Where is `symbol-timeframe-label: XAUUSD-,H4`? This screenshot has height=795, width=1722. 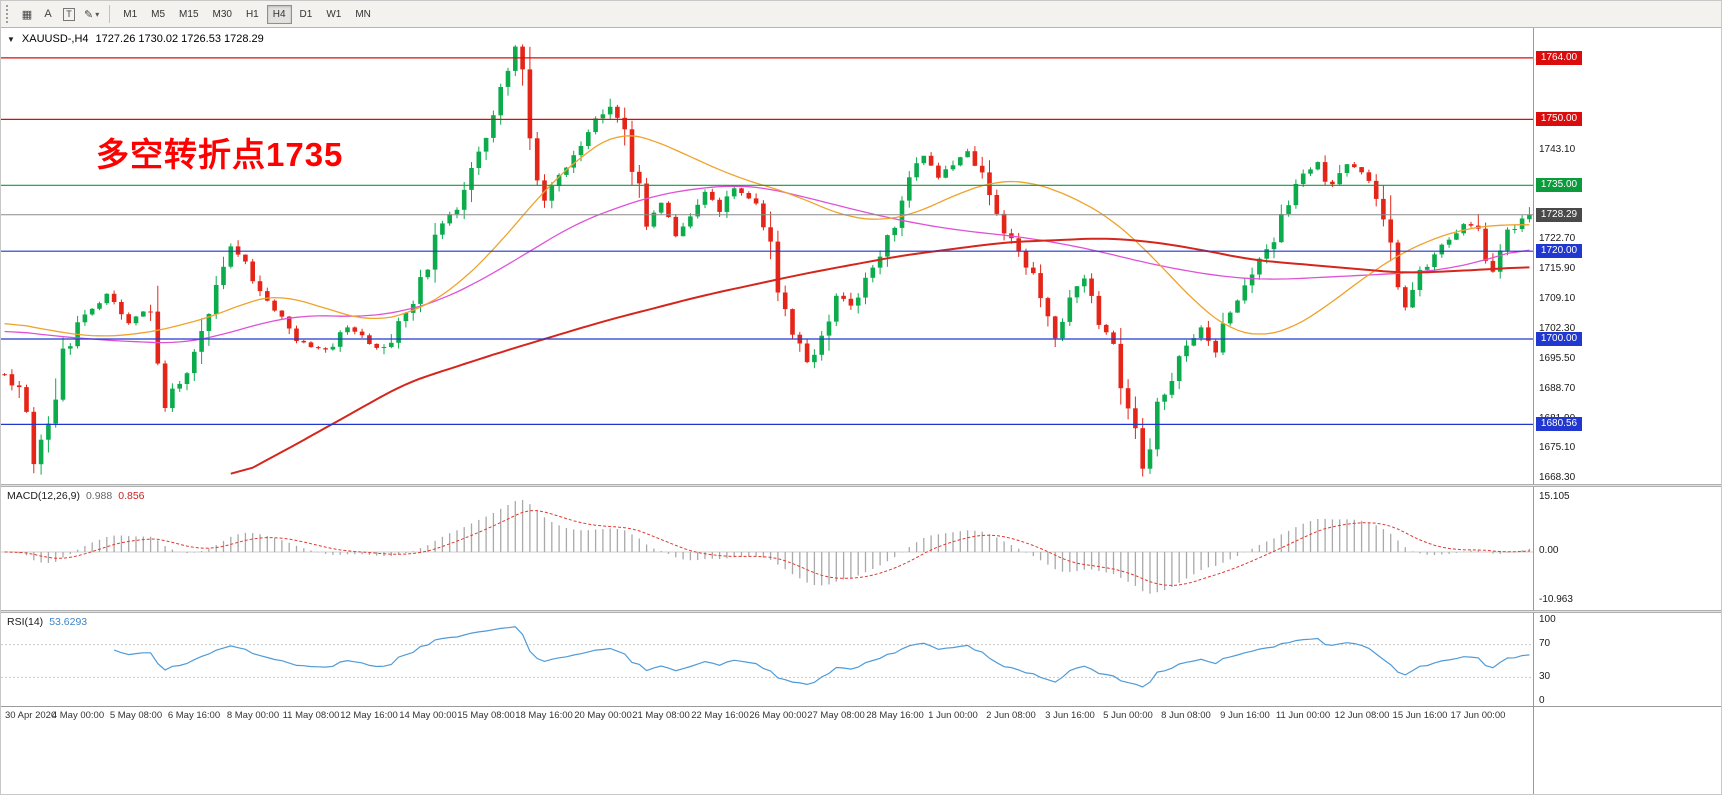
symbol-timeframe-label: XAUUSD-,H4 is located at coordinates (55, 39).